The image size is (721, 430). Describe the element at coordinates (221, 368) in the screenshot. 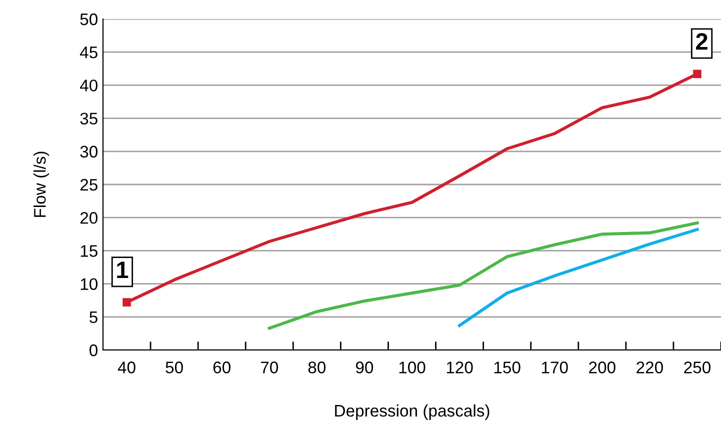

I see `x-tick-label: 60` at that location.